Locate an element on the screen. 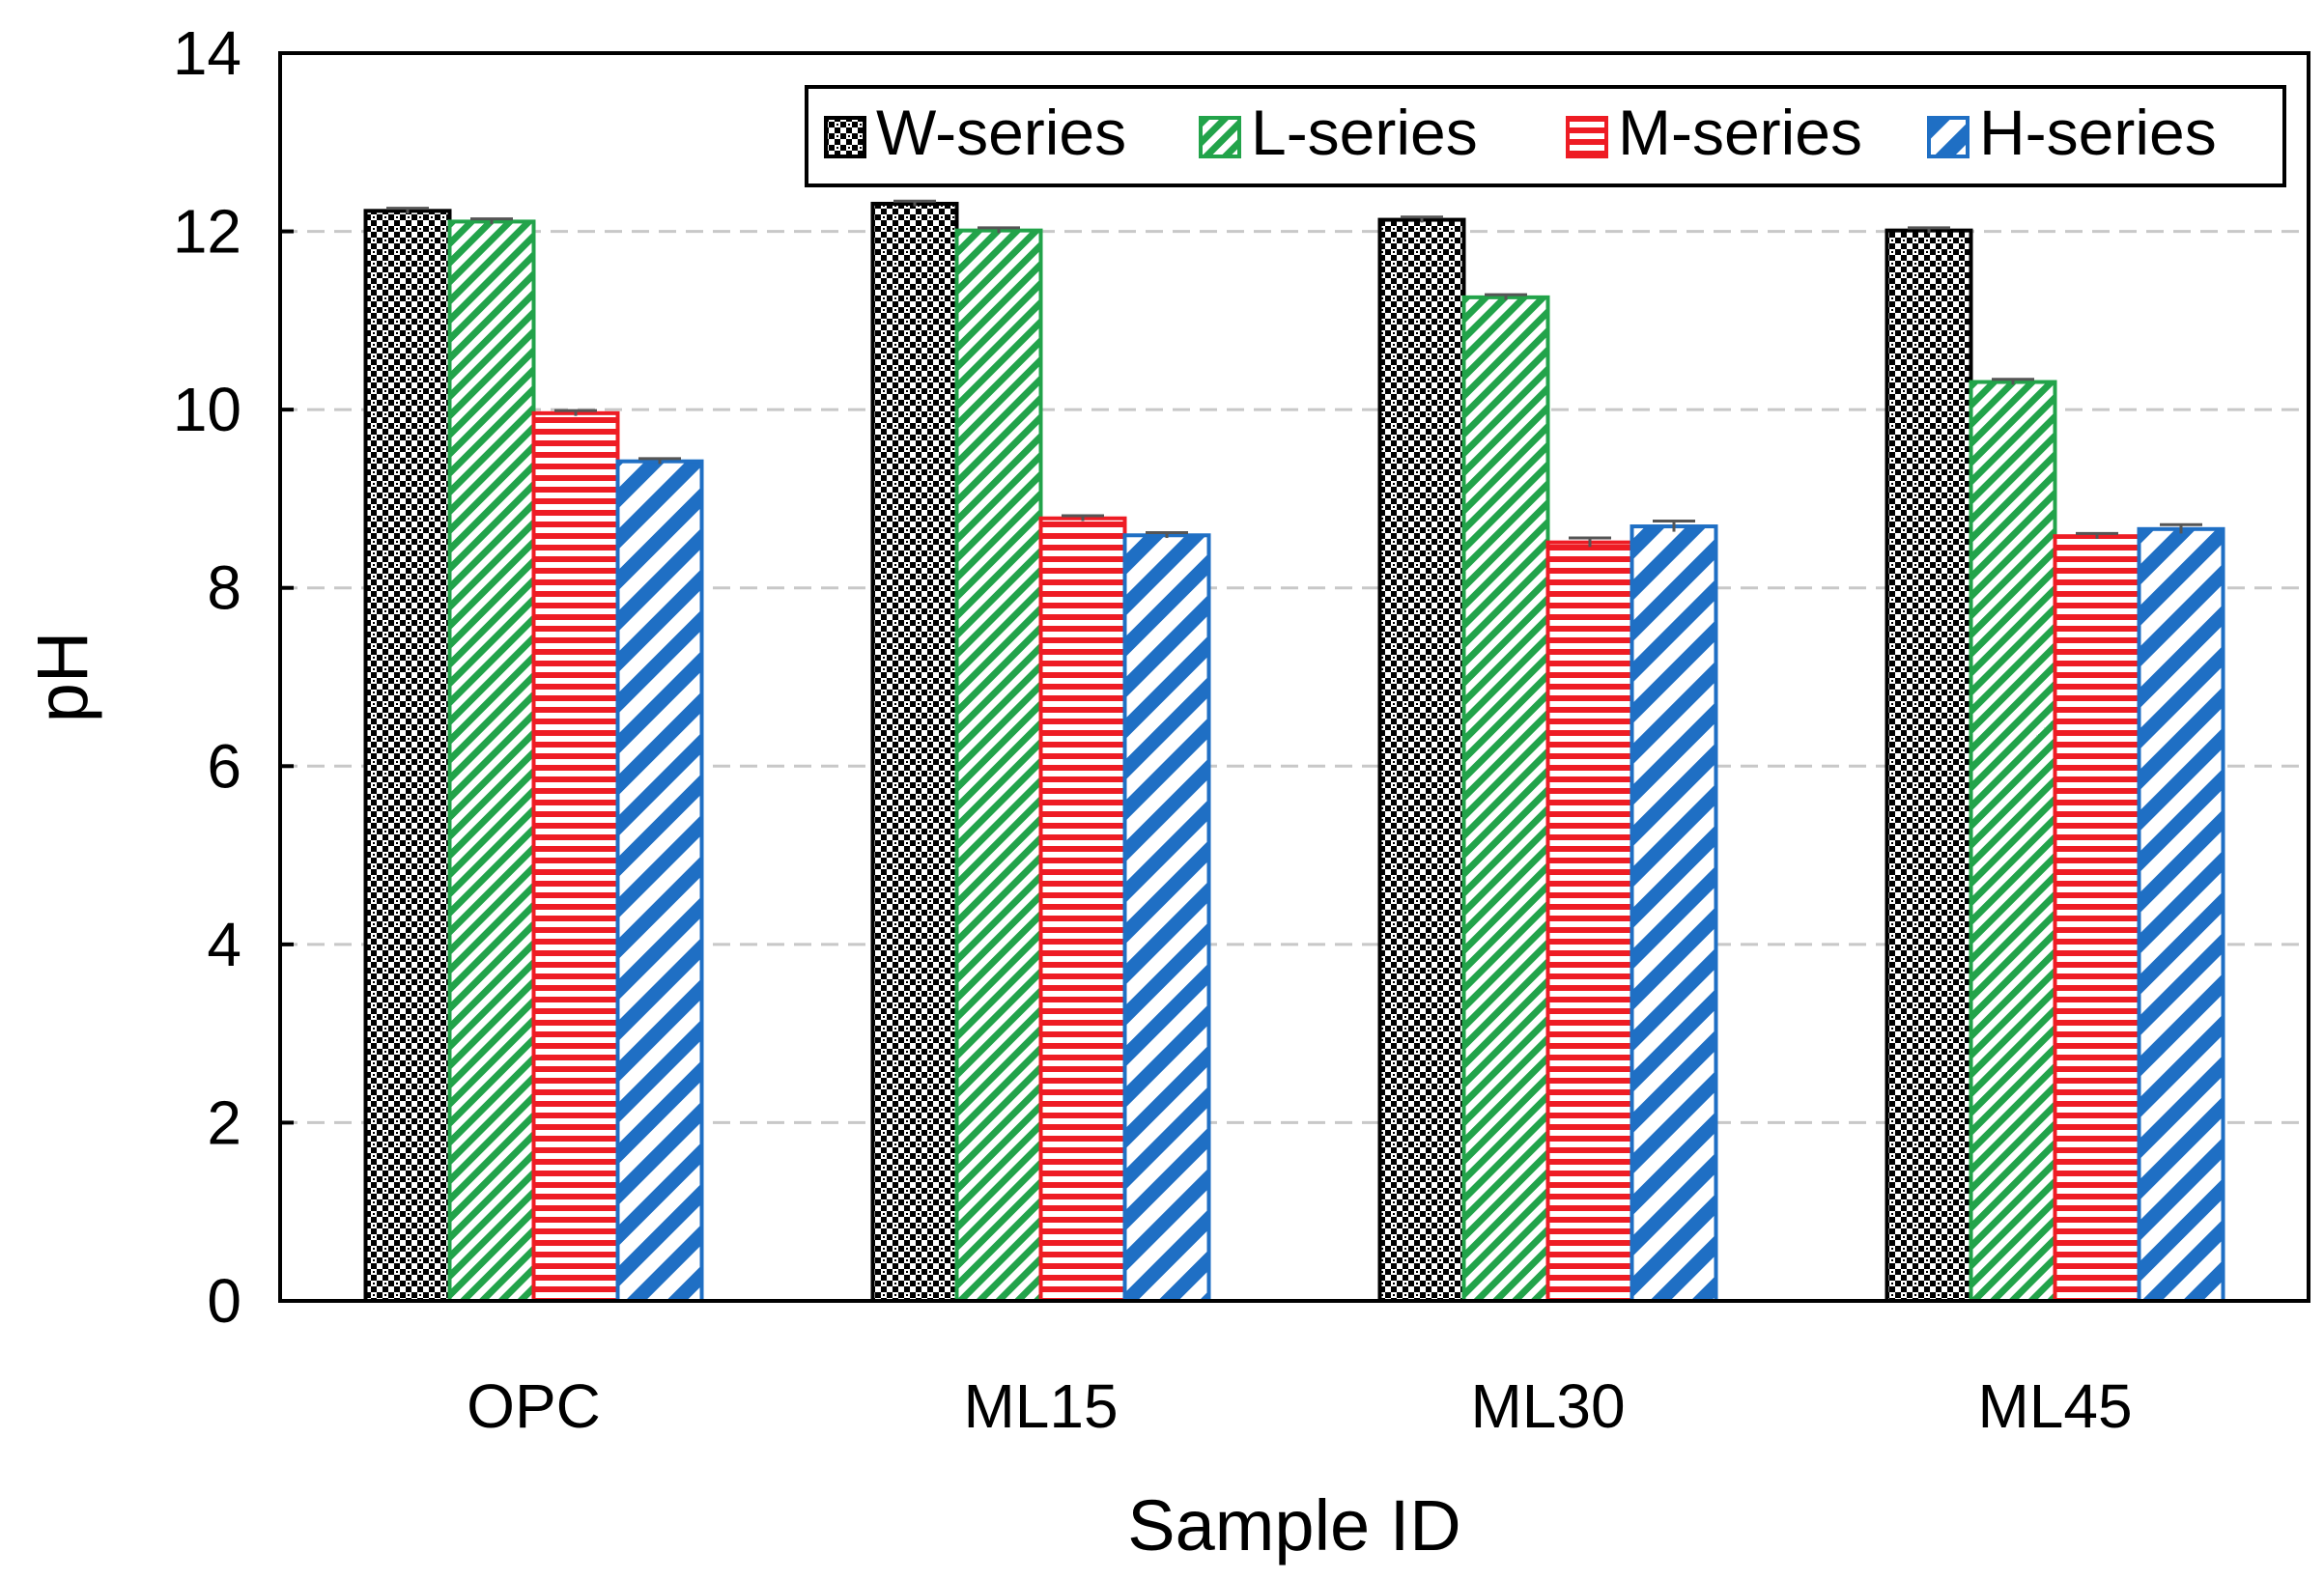 The width and height of the screenshot is (2324, 1580). y-tick-label: 10 is located at coordinates (207, 409).